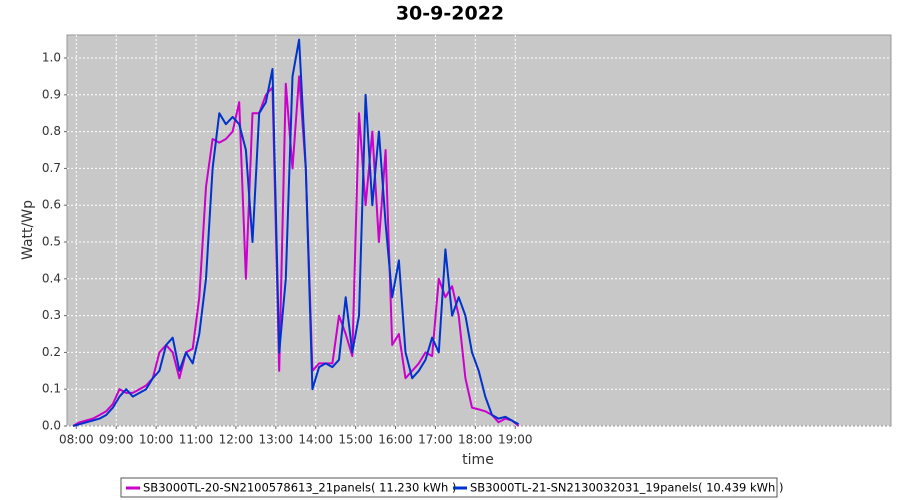 The image size is (900, 500). I want to click on y-tick-label: 0.6, so click(51, 205).